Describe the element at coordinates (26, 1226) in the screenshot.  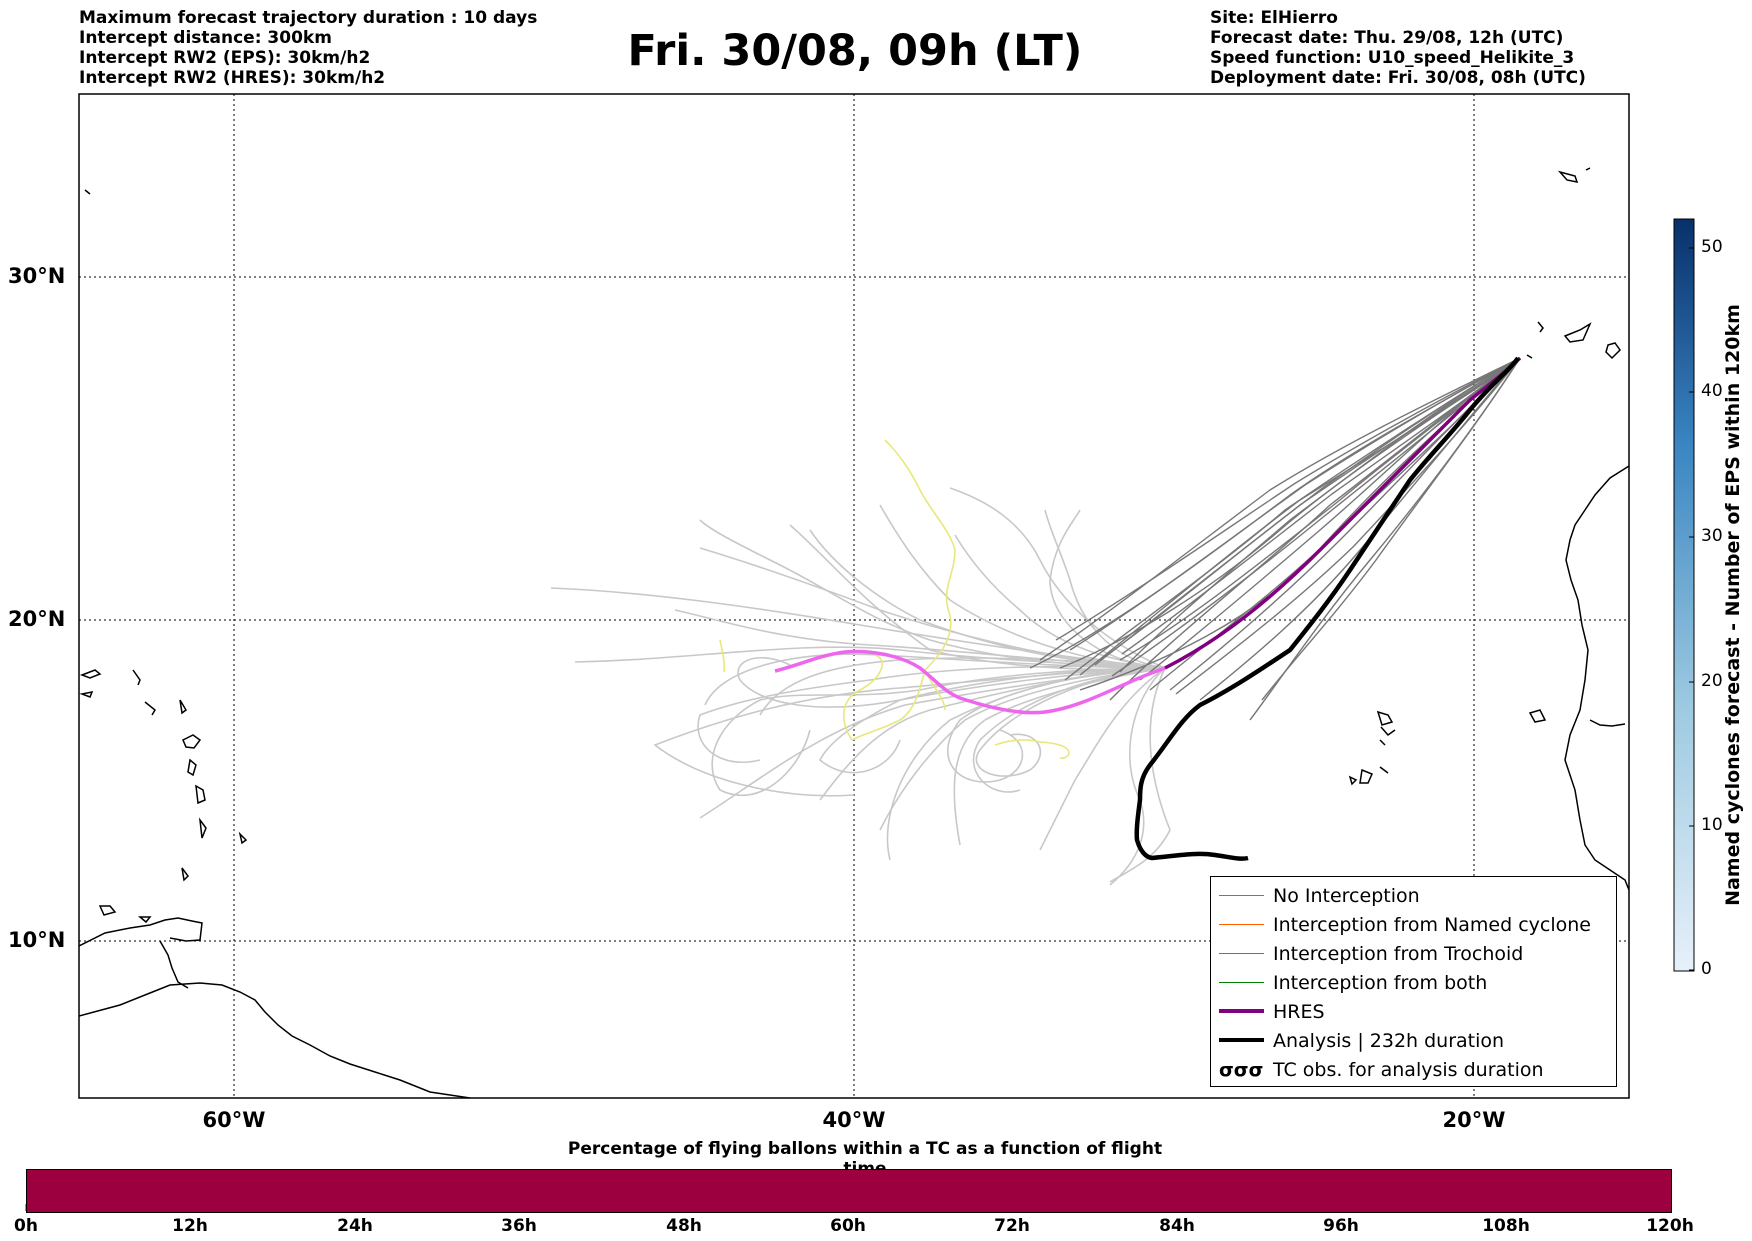
I see `time-tick-0h: 0h` at that location.